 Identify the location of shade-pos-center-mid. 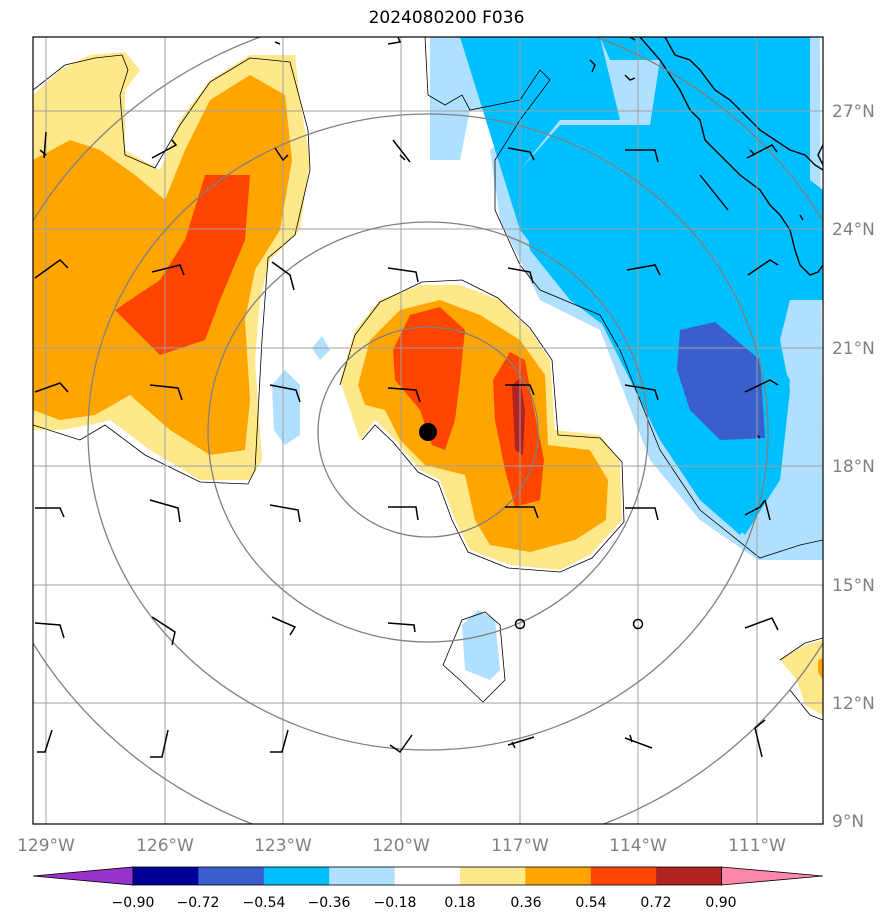
(483, 426).